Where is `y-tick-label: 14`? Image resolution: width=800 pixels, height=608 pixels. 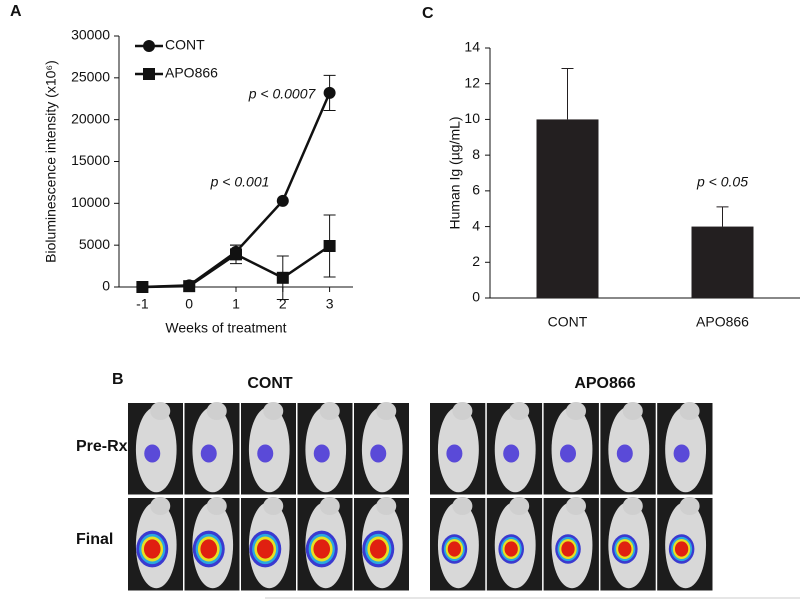 y-tick-label: 14 is located at coordinates (472, 47).